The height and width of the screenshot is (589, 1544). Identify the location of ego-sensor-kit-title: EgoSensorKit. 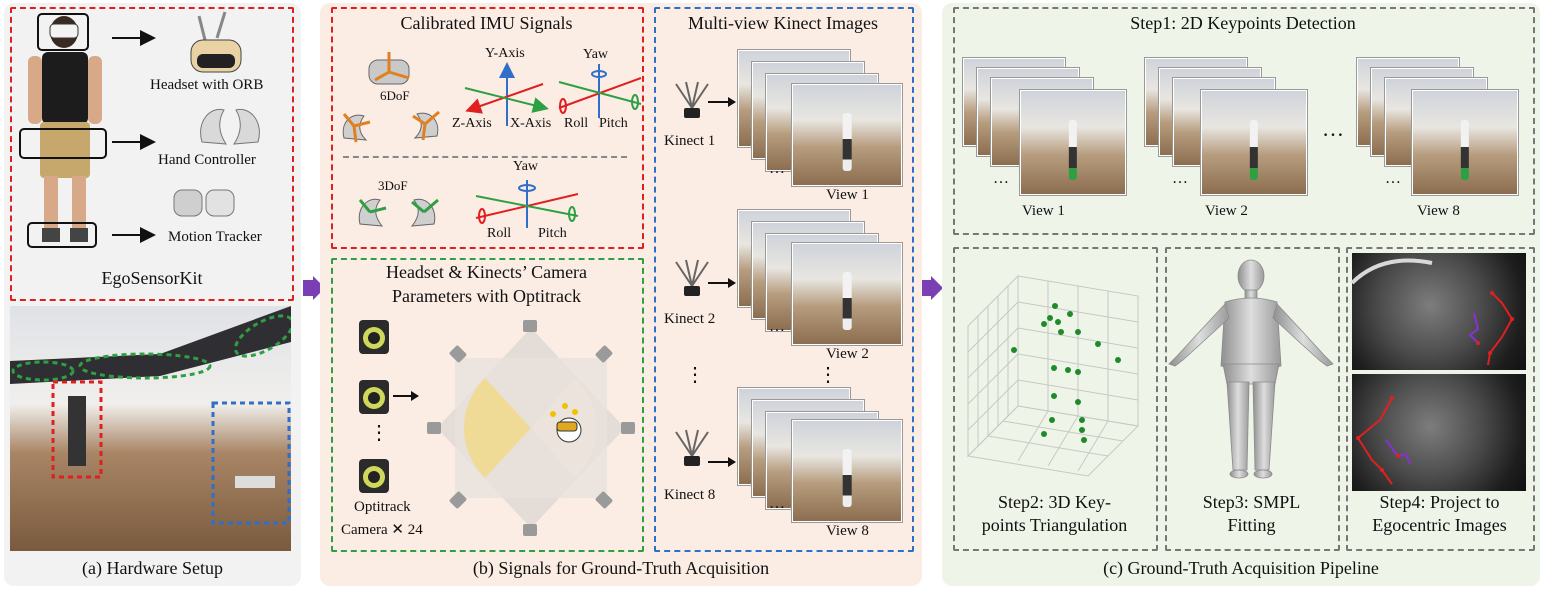
(152, 278).